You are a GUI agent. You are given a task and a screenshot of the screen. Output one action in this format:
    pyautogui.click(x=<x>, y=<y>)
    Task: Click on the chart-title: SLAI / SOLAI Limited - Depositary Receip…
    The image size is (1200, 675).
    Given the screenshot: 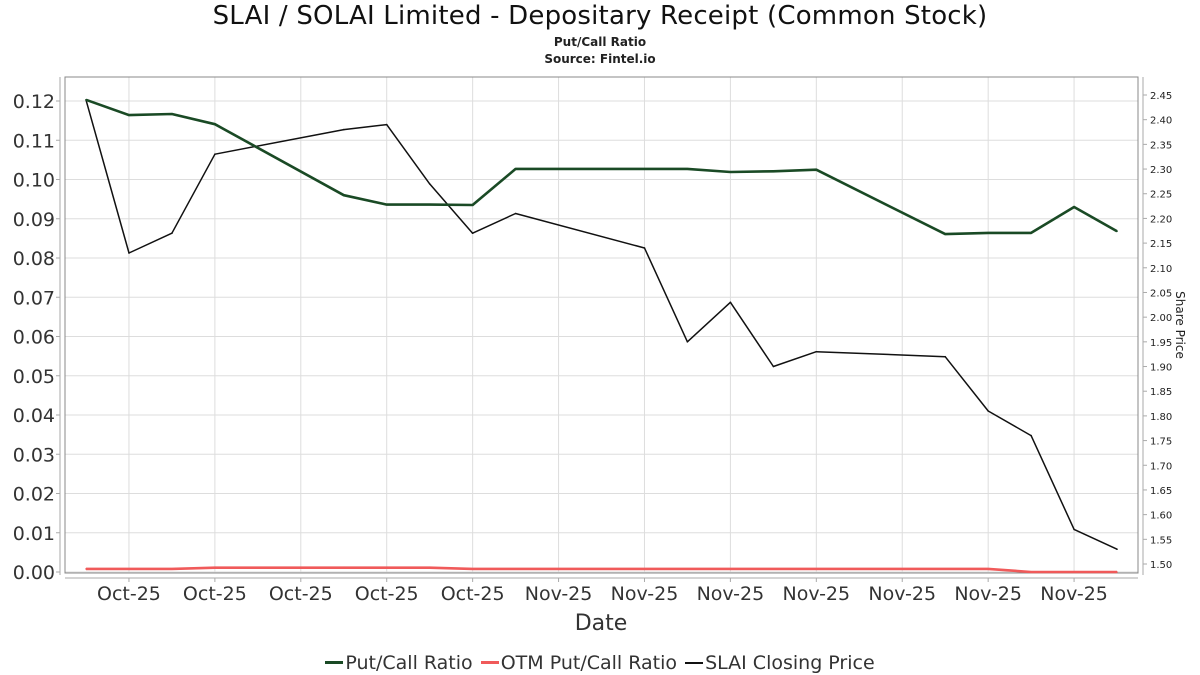 What is the action you would take?
    pyautogui.click(x=600, y=16)
    